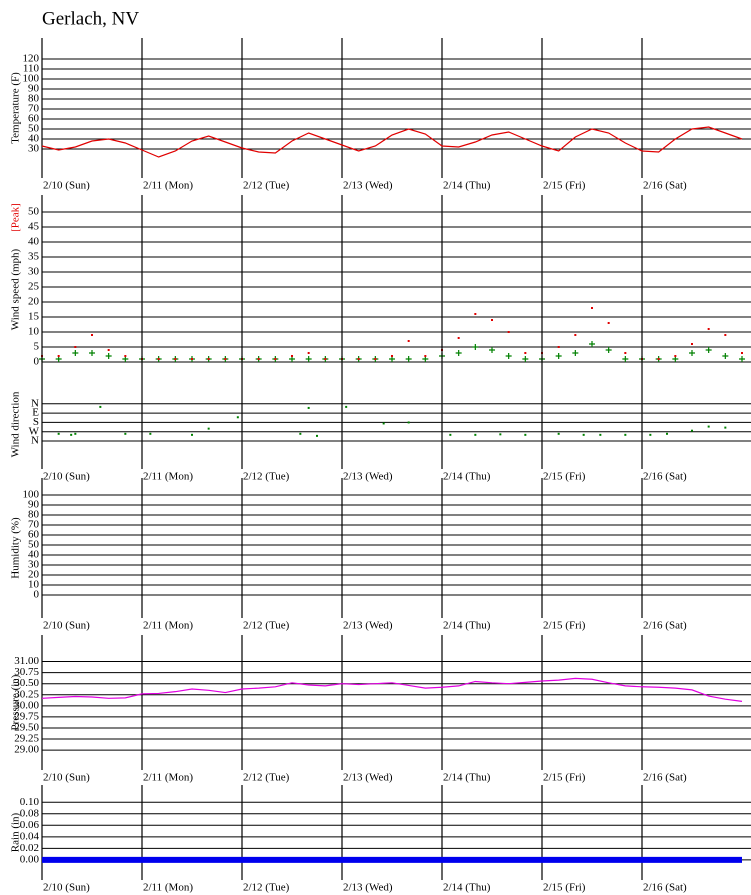  I want to click on y-tick-label: 35, so click(34, 257).